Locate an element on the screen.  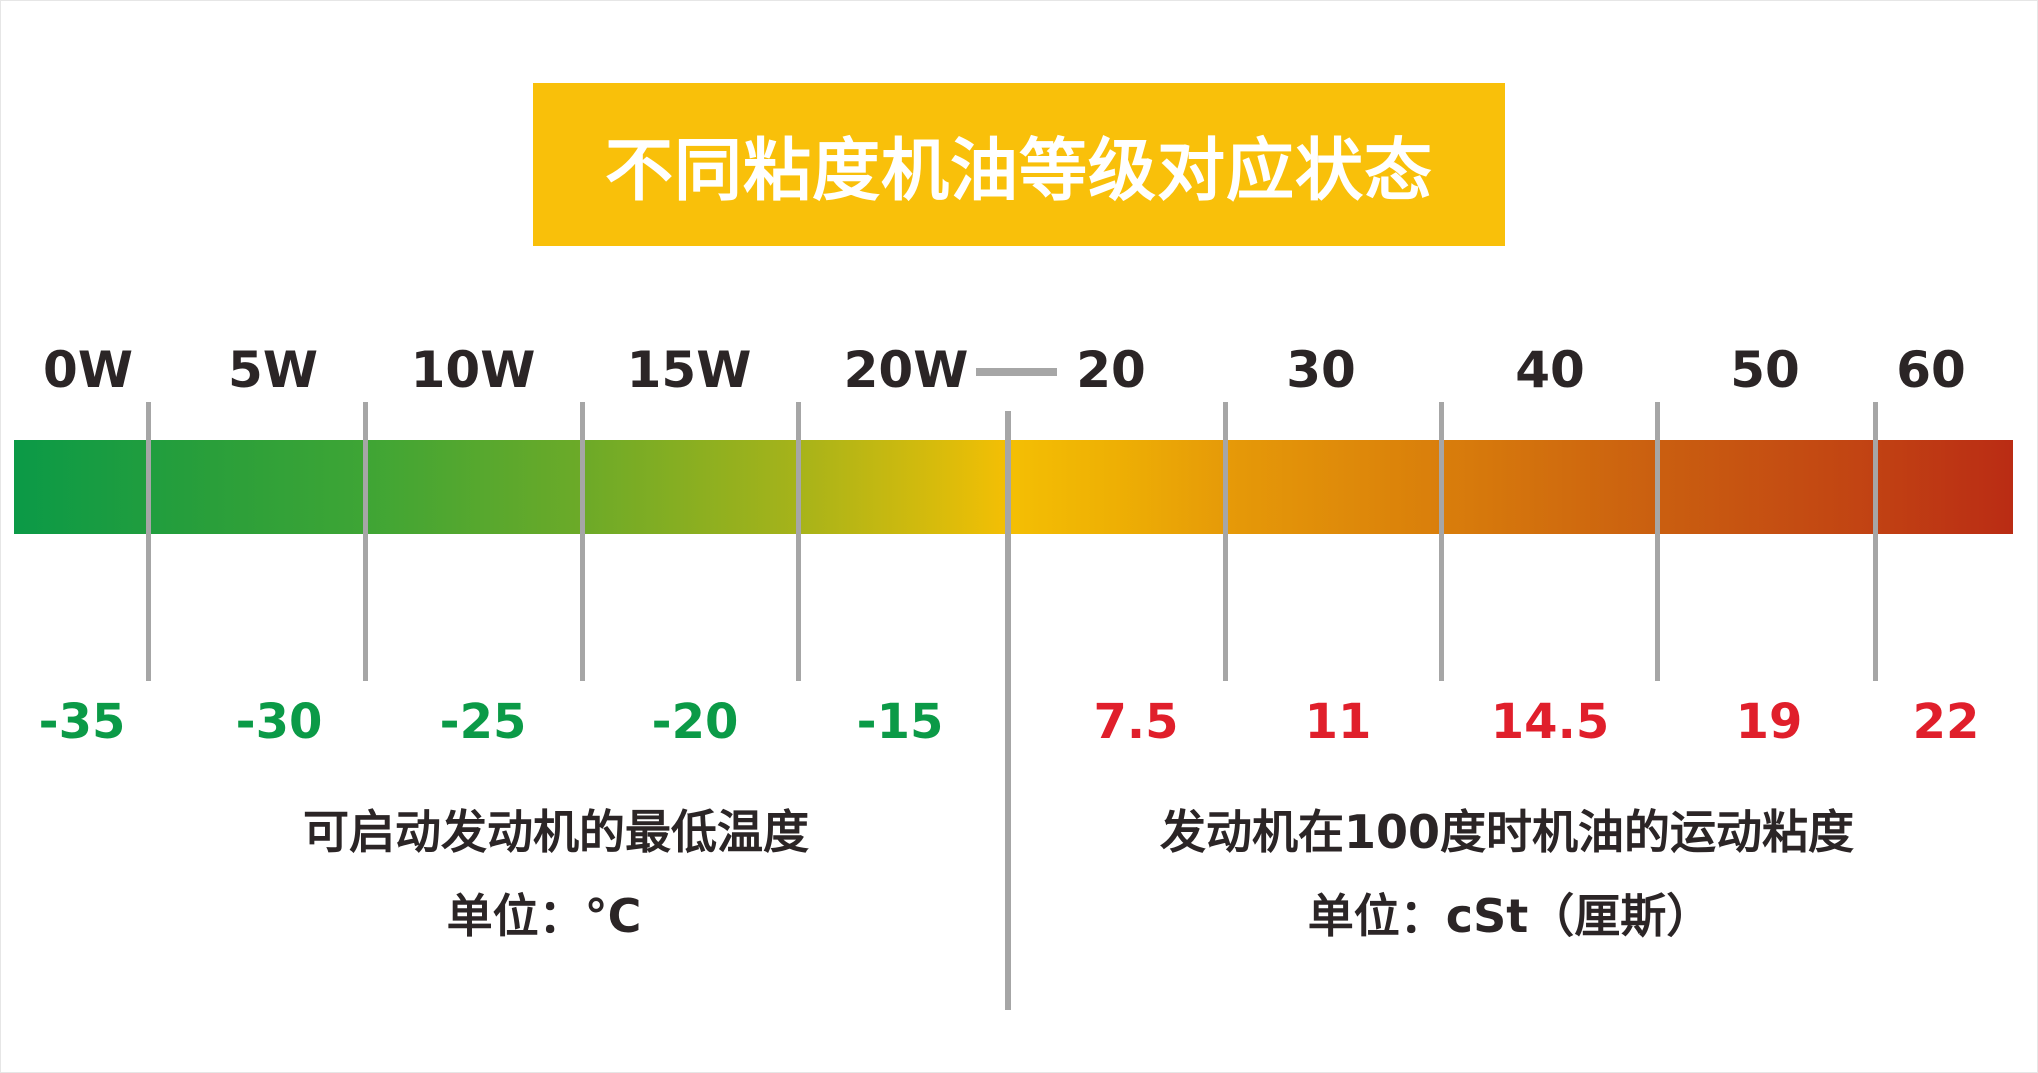
chart-title: 不同粘度机油等级对应状态 is located at coordinates (1018, 171).